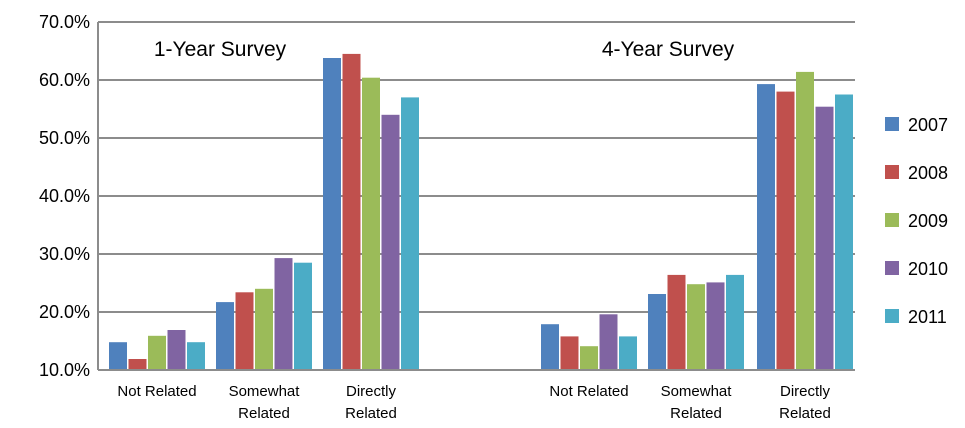  I want to click on y-tick-label: 60.0%, so click(64, 80).